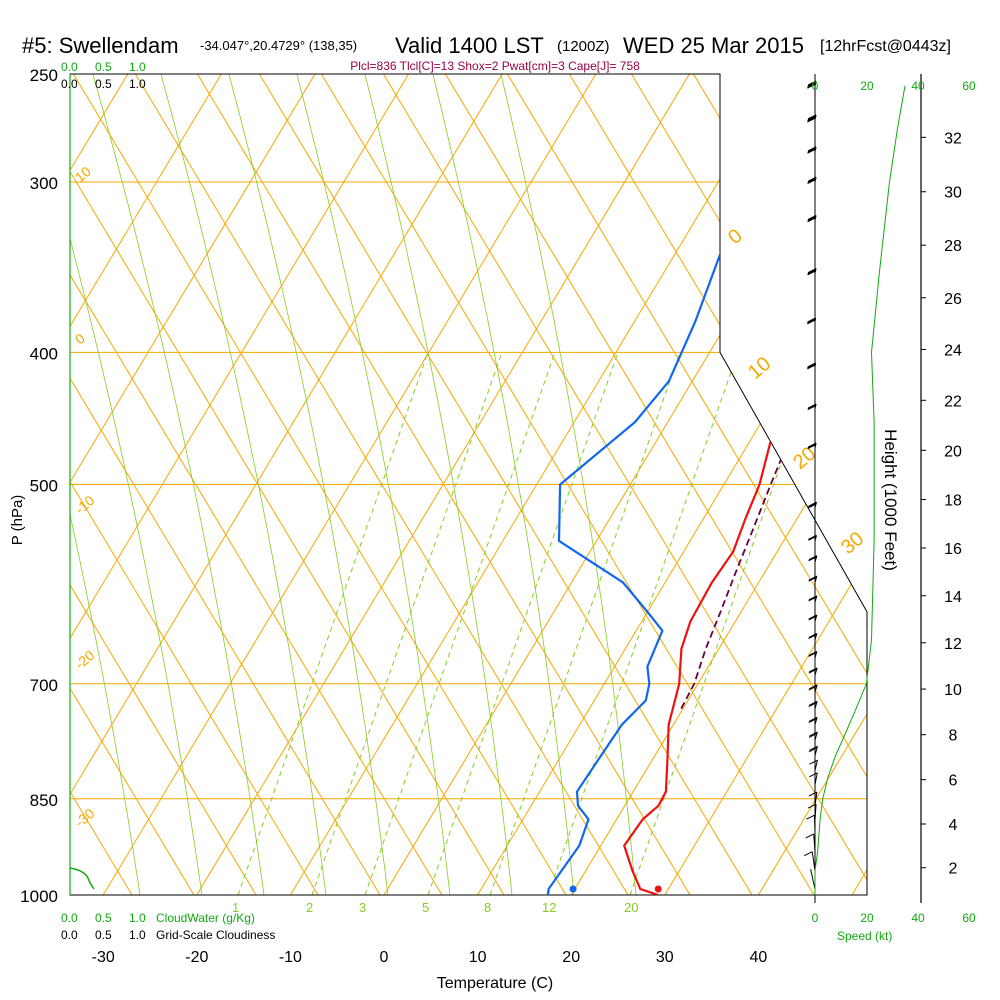  What do you see at coordinates (137, 67) in the screenshot?
I see `cloud-scale-top-2: 1.0` at bounding box center [137, 67].